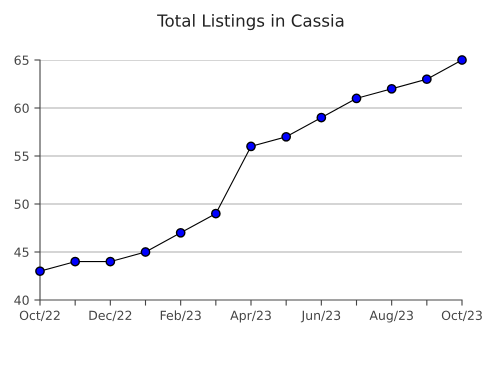 The image size is (490, 380). What do you see at coordinates (462, 316) in the screenshot?
I see `x-tick-label: Oct/23` at bounding box center [462, 316].